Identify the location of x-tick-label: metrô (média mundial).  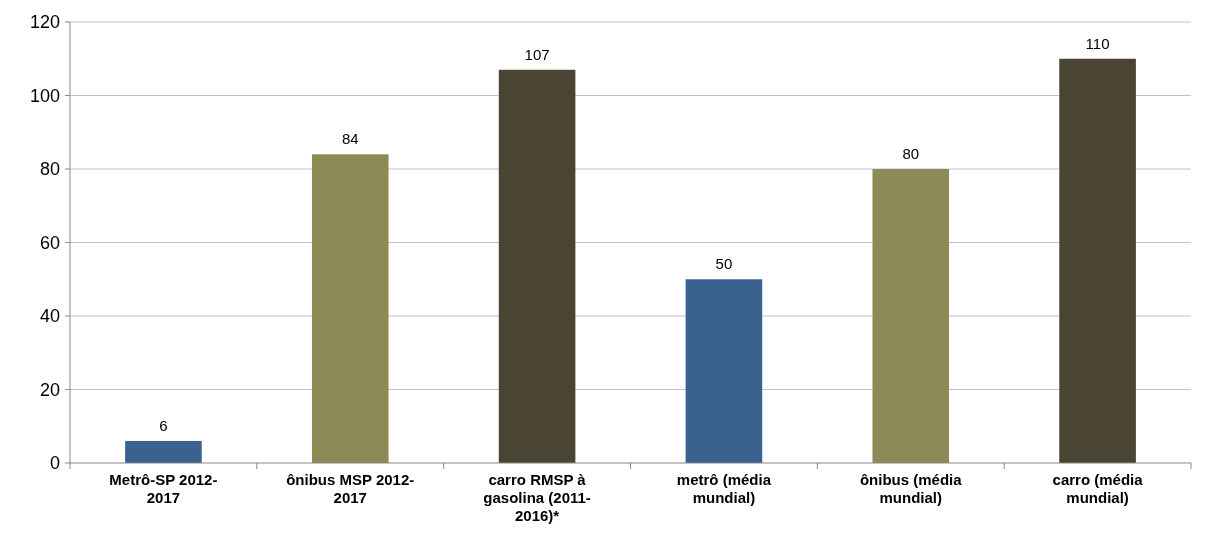
(724, 488).